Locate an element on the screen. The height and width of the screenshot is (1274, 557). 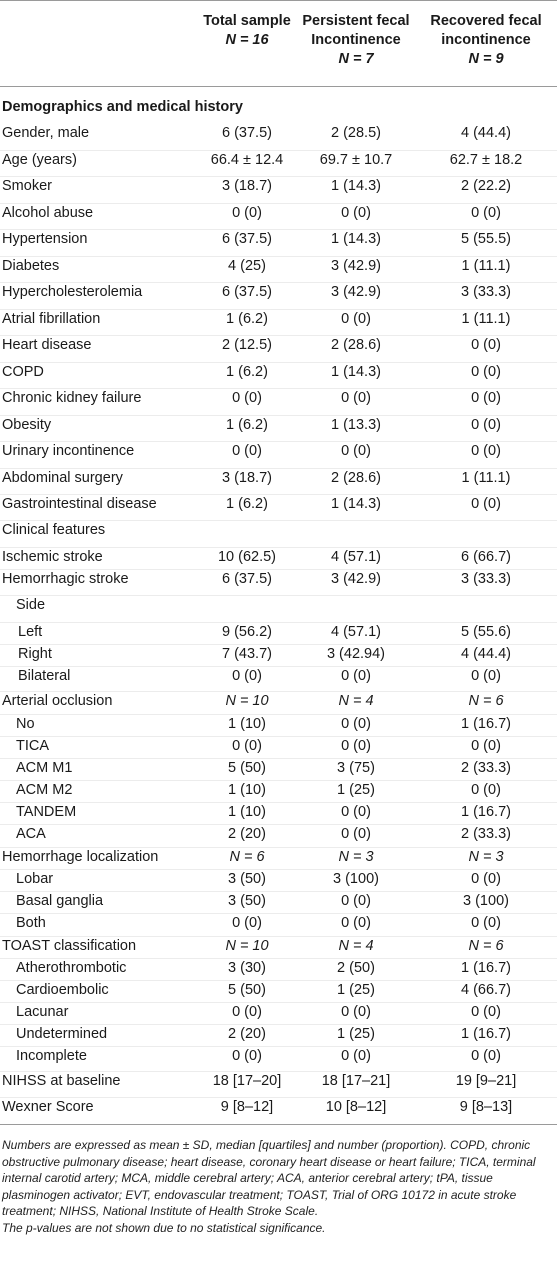
table-row: Incomplete 0 (0) 0 (0) 0 (0) is located at coordinates (278, 1061).